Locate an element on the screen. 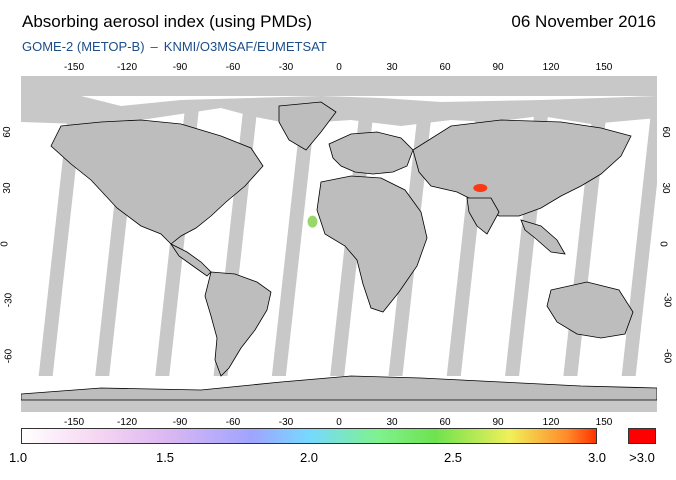 This screenshot has width=676, height=480. arctic-no-data is located at coordinates (339, 111).